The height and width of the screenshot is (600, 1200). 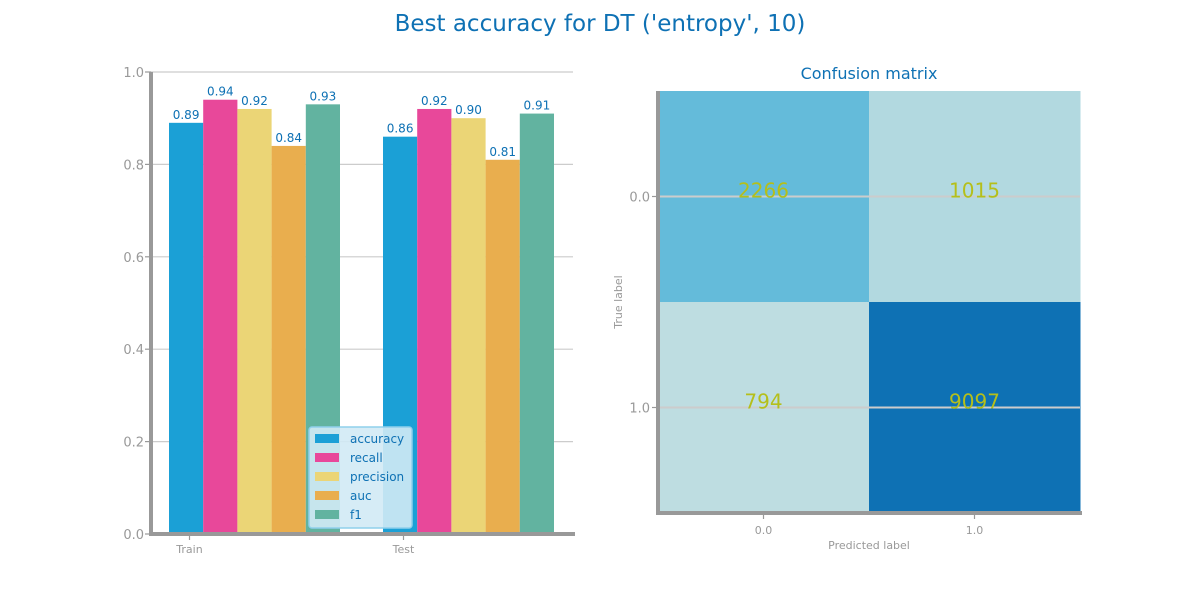 What do you see at coordinates (288, 340) in the screenshot?
I see `bar-auc-train` at bounding box center [288, 340].